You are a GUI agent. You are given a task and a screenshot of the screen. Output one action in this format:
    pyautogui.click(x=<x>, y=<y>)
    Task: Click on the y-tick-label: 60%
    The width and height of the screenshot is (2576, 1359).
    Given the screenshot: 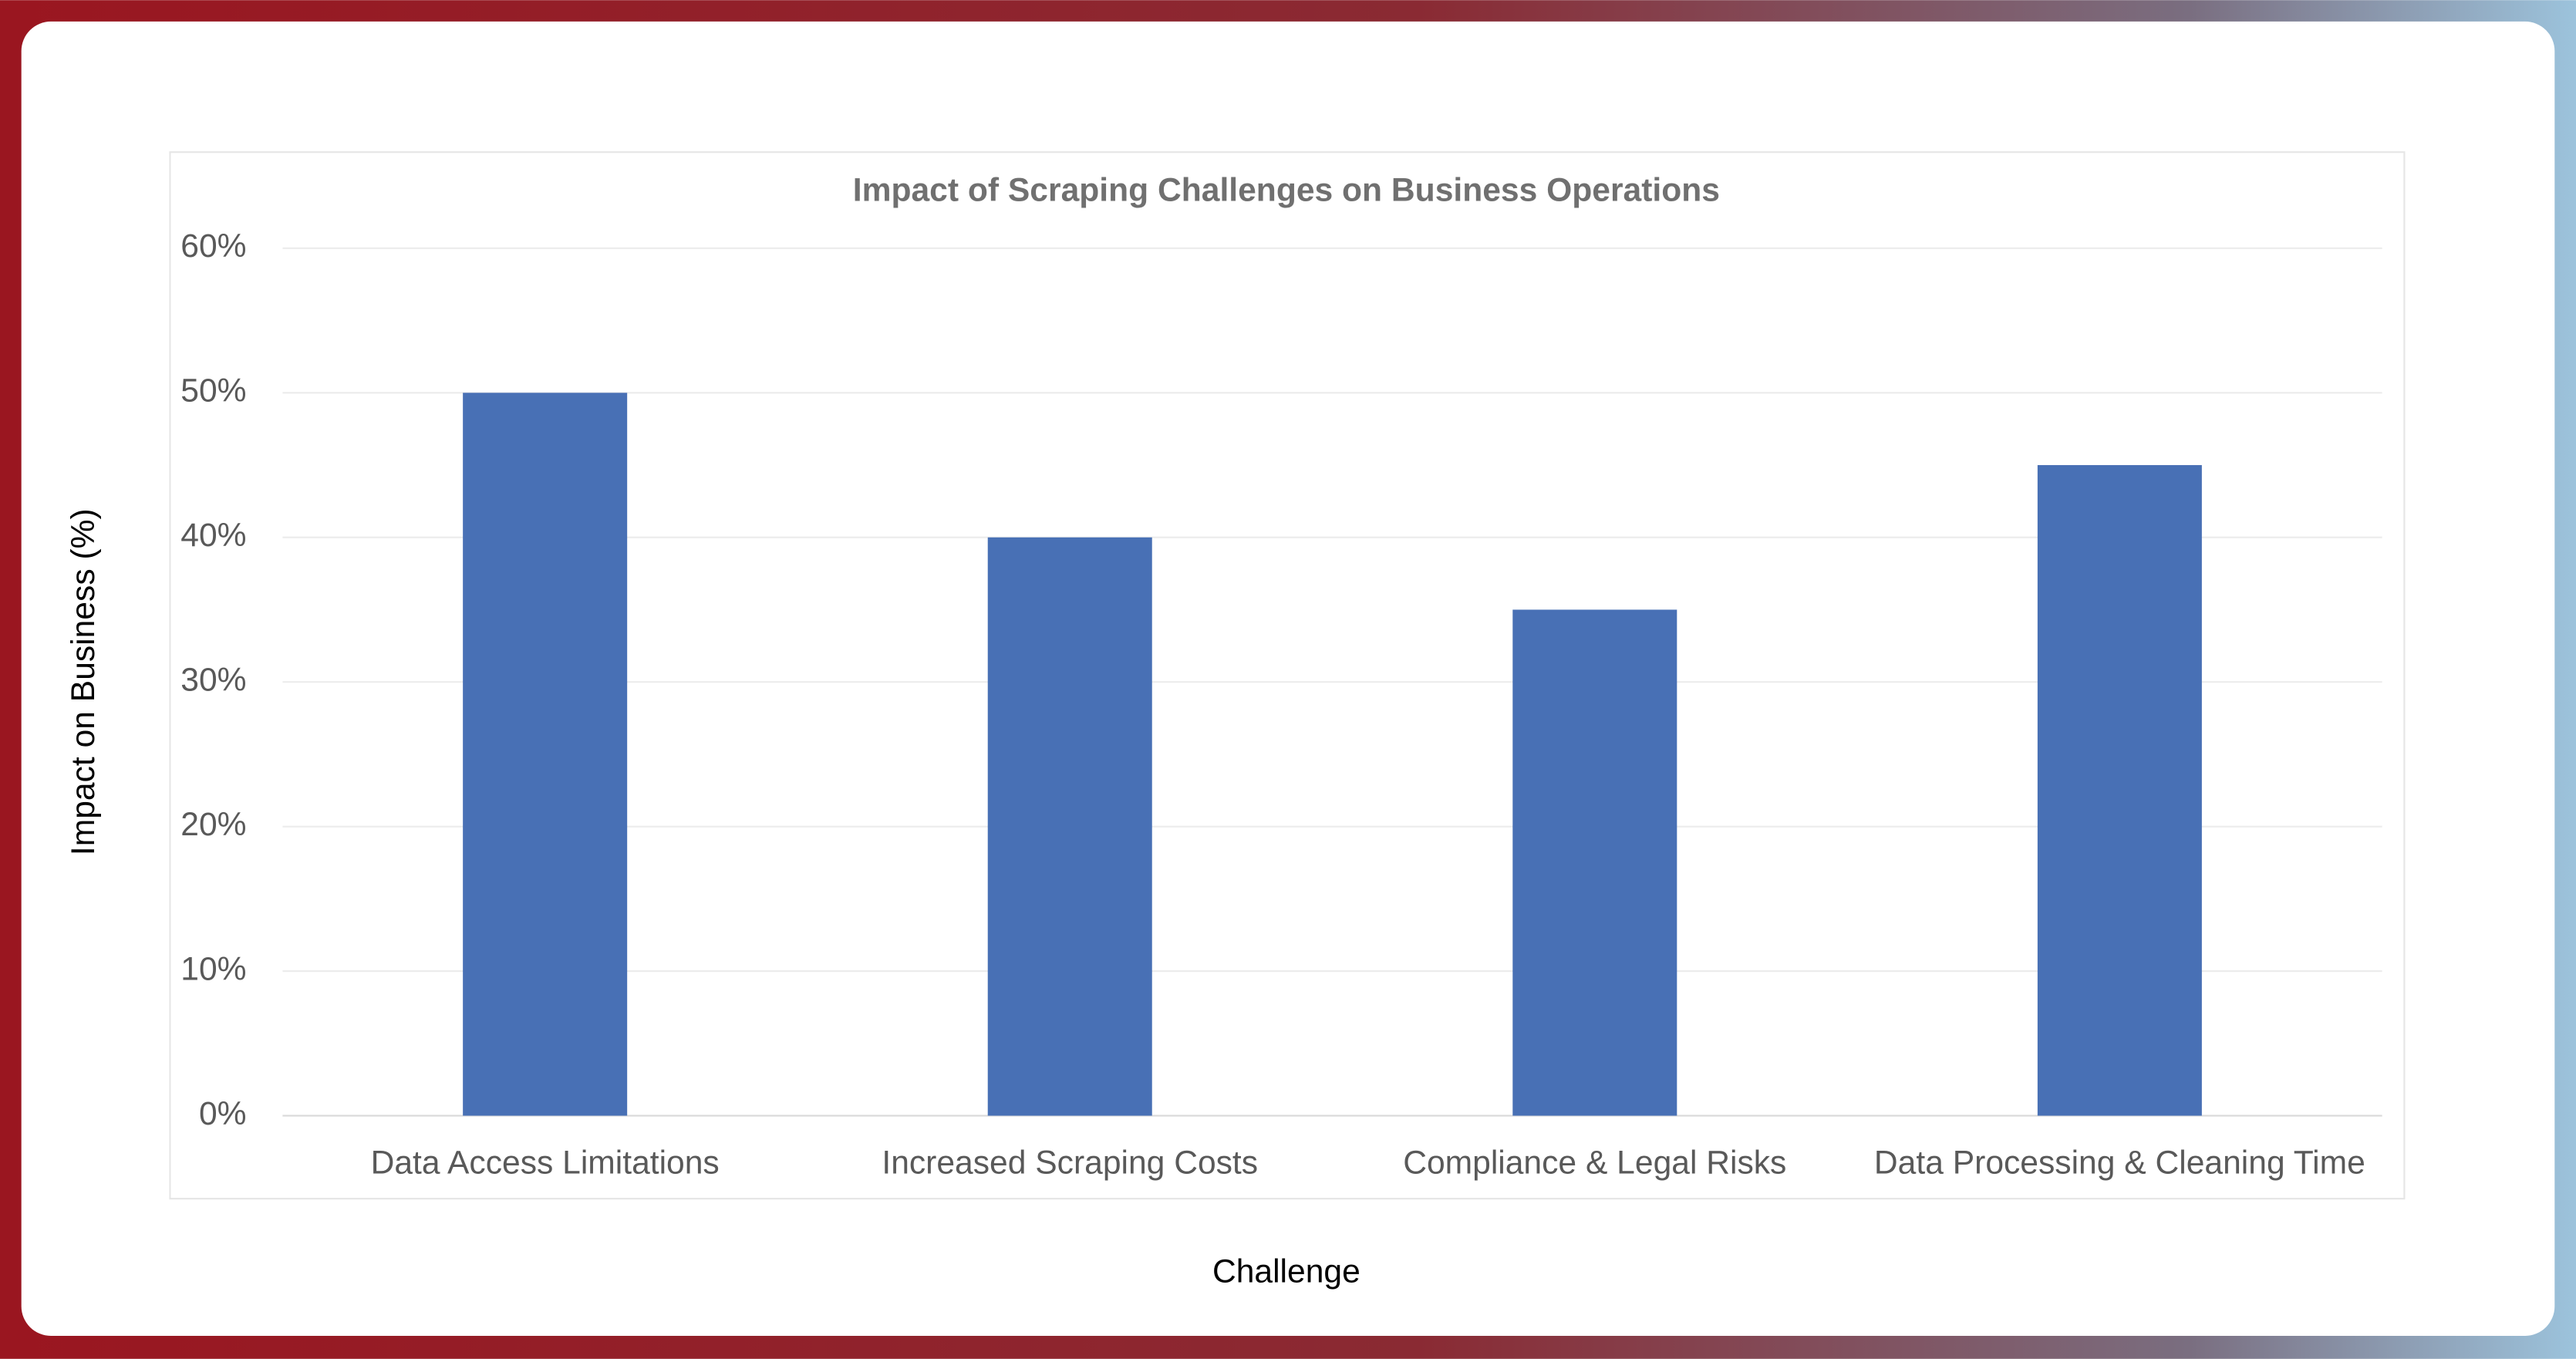 What is the action you would take?
    pyautogui.click(x=213, y=247)
    